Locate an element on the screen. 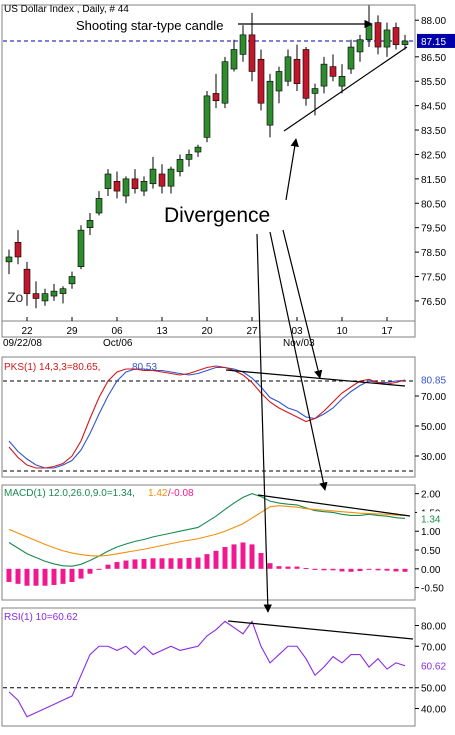  macd-series-macd is located at coordinates (207, 530).